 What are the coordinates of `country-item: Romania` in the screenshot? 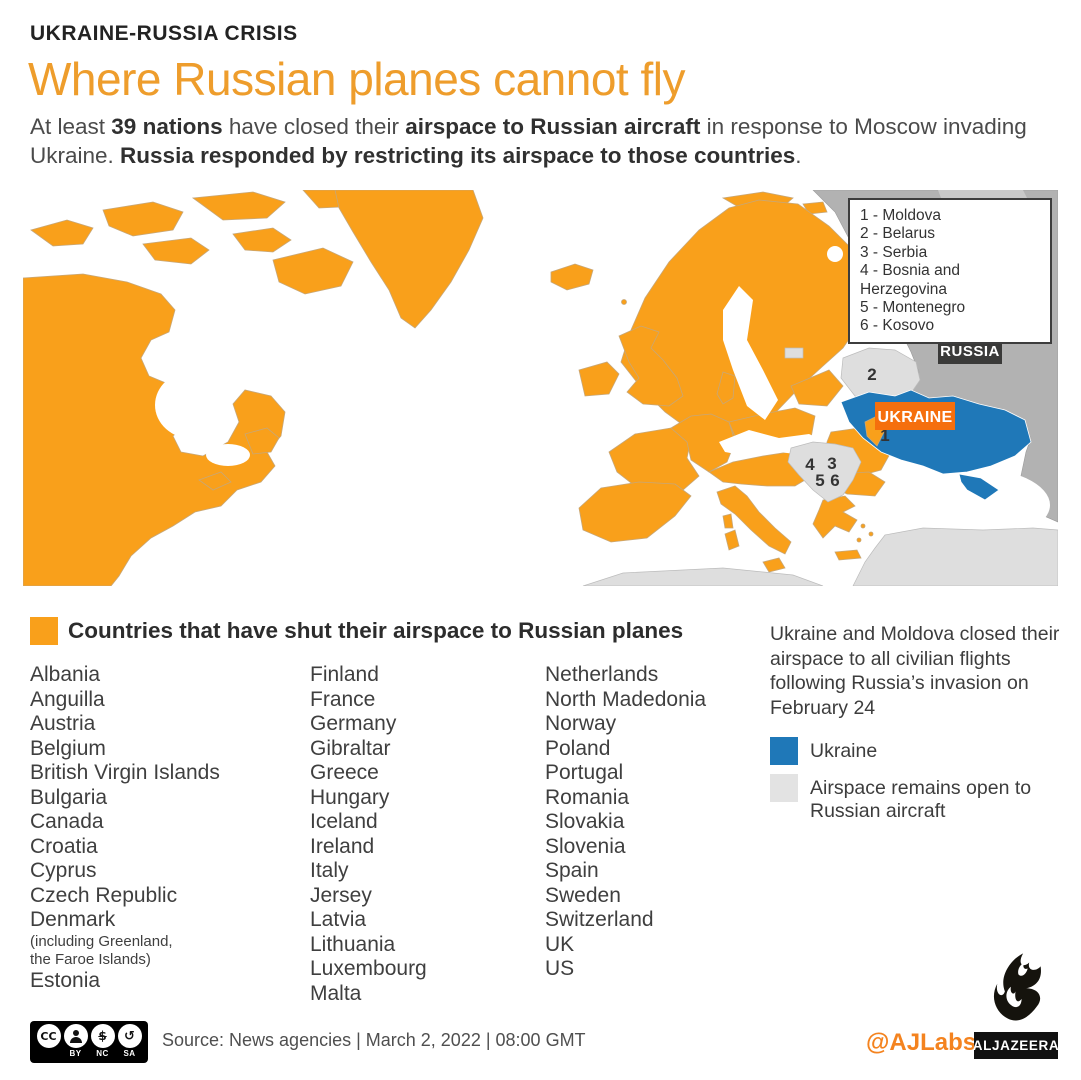 It's located at (587, 797).